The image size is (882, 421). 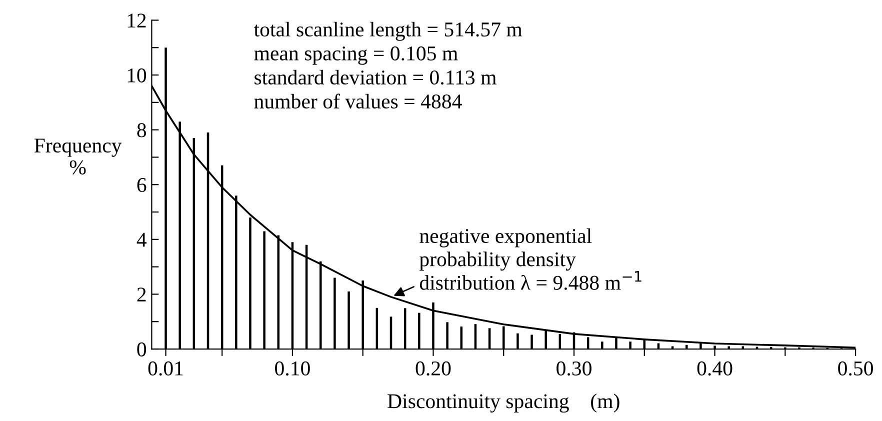 I want to click on annotation: standard deviation = 0.113 m, so click(x=375, y=77).